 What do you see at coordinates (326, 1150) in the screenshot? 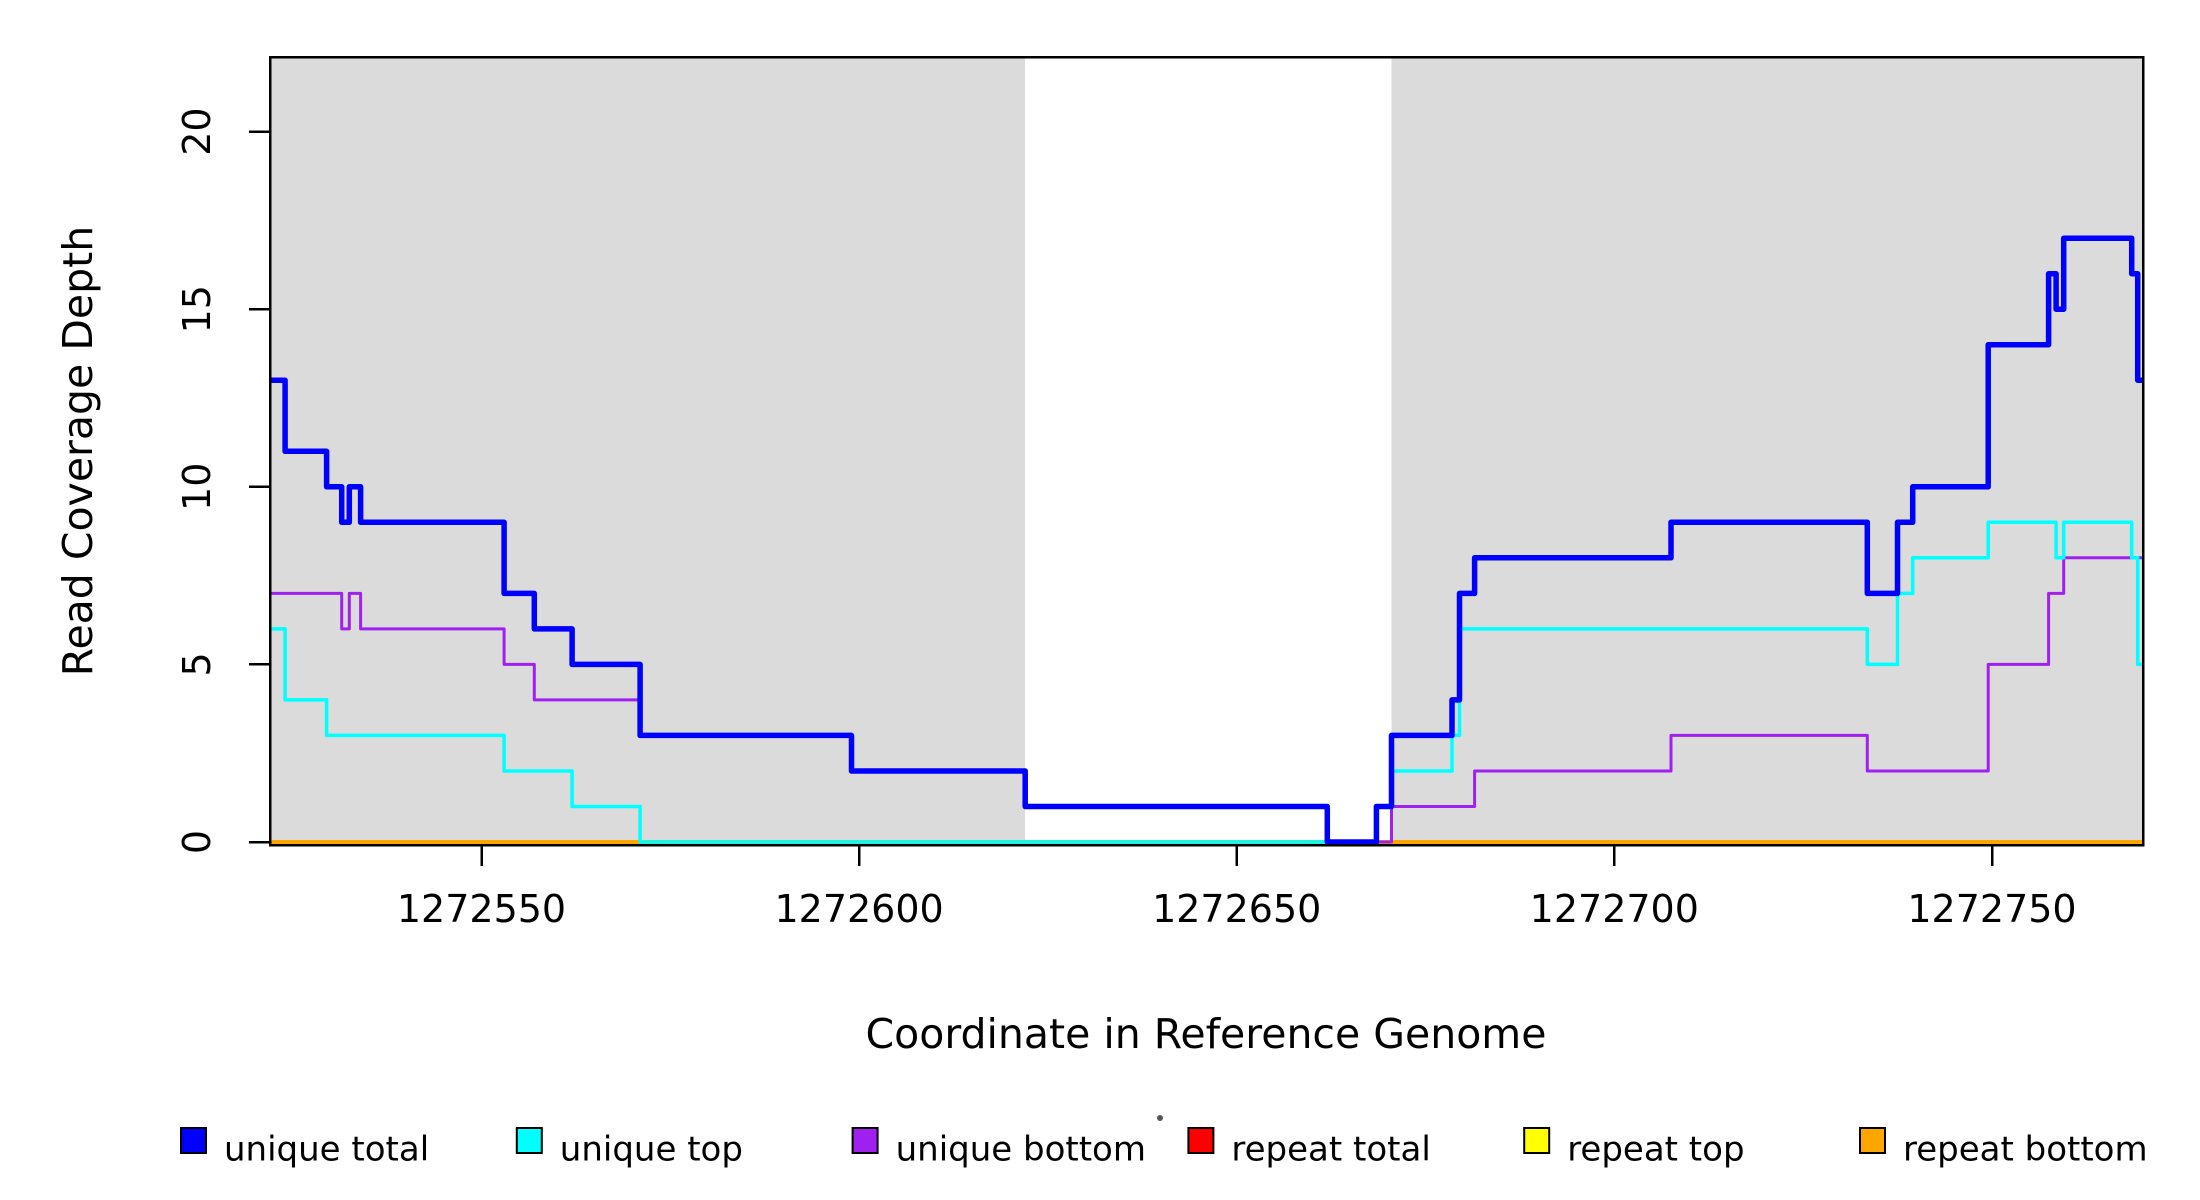
I see `legend-label: unique total` at bounding box center [326, 1150].